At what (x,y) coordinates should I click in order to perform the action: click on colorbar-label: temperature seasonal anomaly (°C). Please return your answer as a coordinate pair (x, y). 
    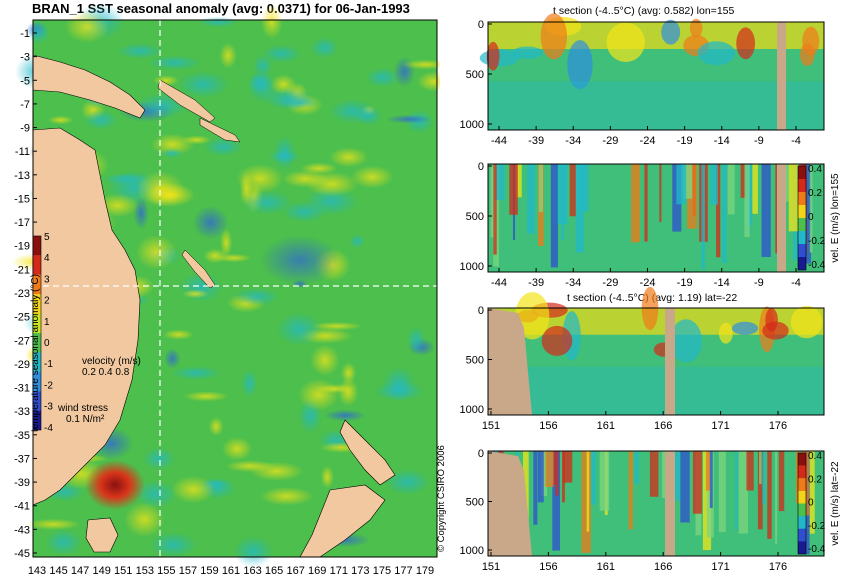
    Looking at the image, I should click on (35, 353).